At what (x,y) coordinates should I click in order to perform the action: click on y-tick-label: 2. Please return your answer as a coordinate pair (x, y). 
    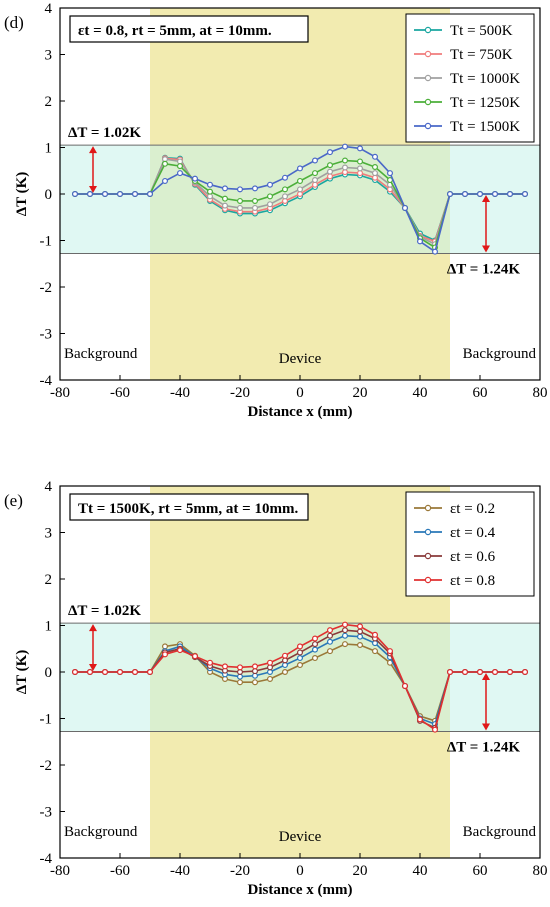
    Looking at the image, I should click on (49, 102).